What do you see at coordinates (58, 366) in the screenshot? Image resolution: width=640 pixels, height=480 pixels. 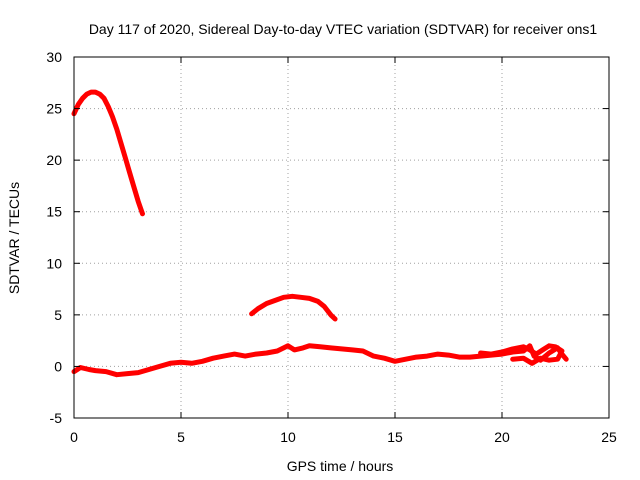 I see `y-tick-label: 0` at bounding box center [58, 366].